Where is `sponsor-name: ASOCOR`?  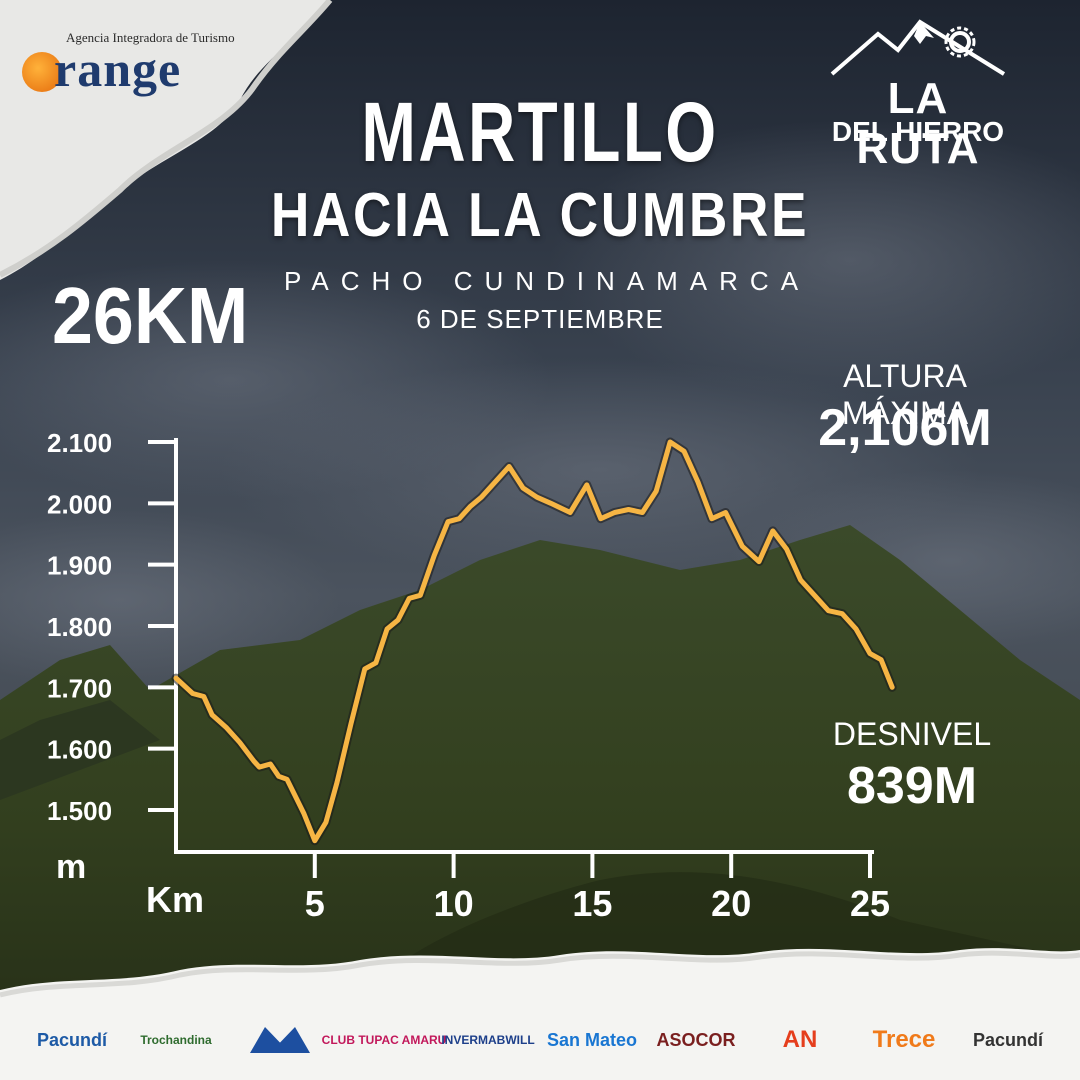 sponsor-name: ASOCOR is located at coordinates (696, 1039).